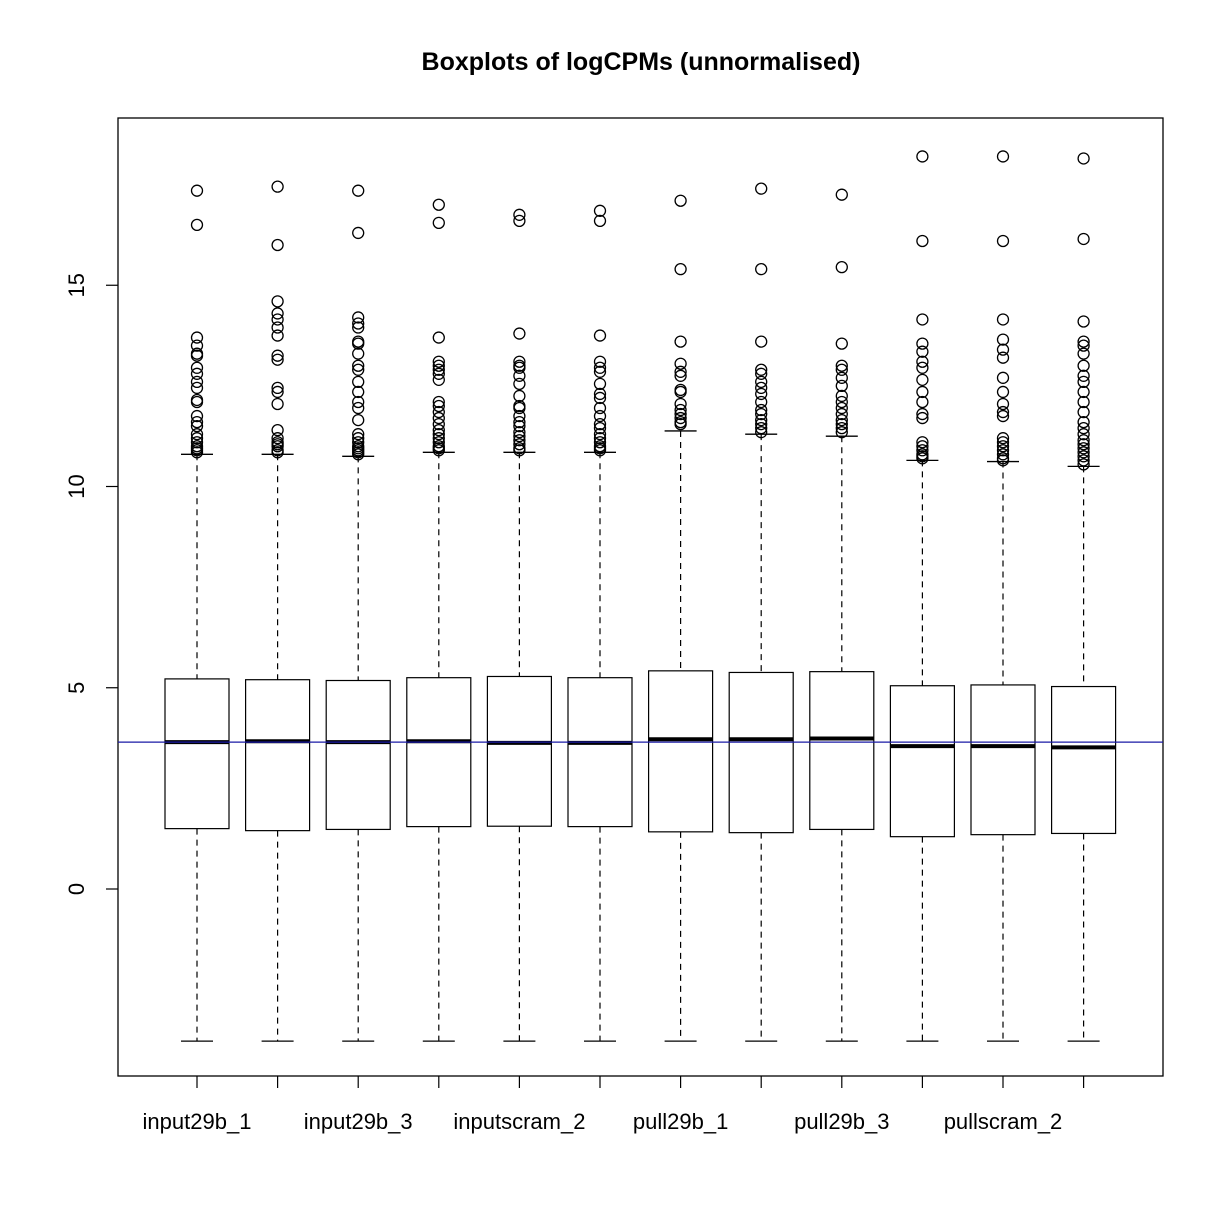 Image resolution: width=1224 pixels, height=1224 pixels. Describe the element at coordinates (76, 486) in the screenshot. I see `y-tick-label: 10` at that location.